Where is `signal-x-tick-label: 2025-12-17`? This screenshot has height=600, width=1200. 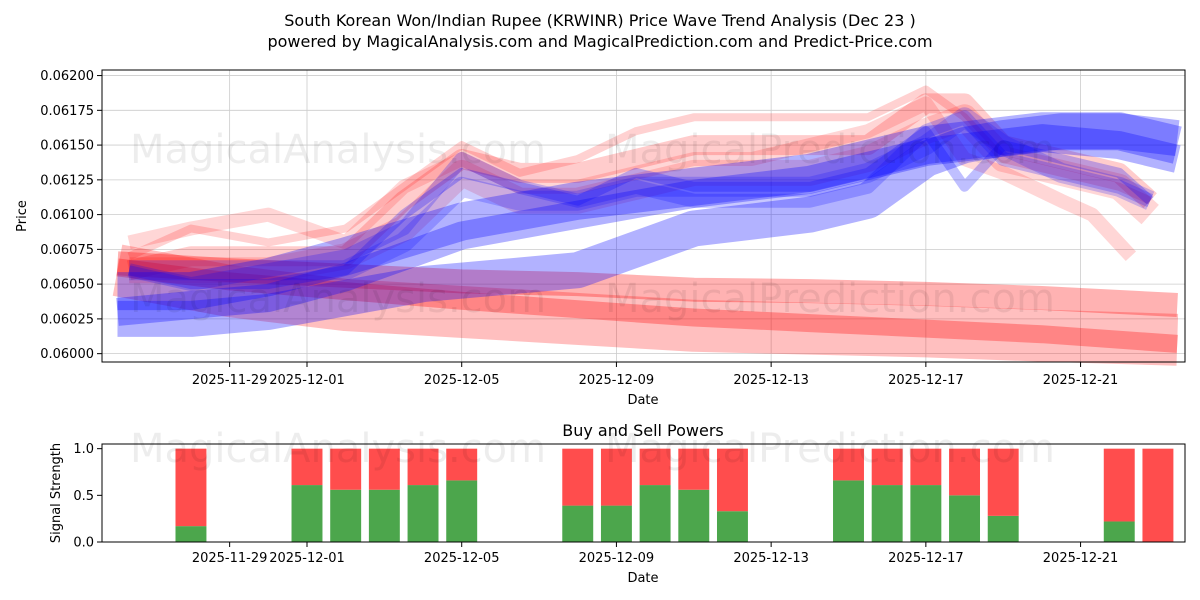
signal-x-tick-label: 2025-12-17 is located at coordinates (926, 558).